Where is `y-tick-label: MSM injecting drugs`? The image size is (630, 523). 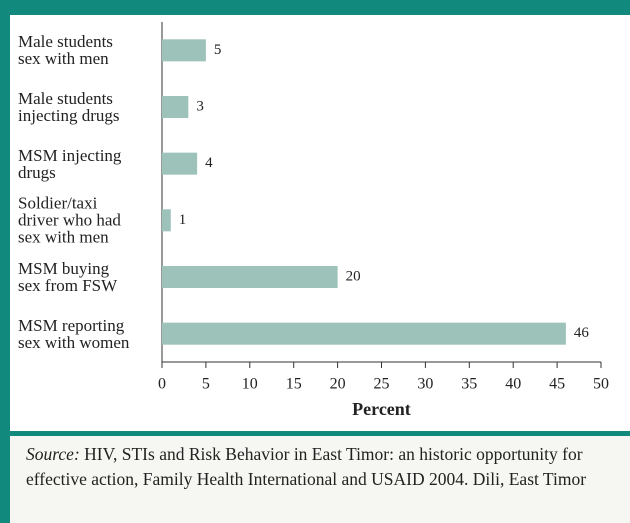
y-tick-label: MSM injecting drugs is located at coordinates (70, 163).